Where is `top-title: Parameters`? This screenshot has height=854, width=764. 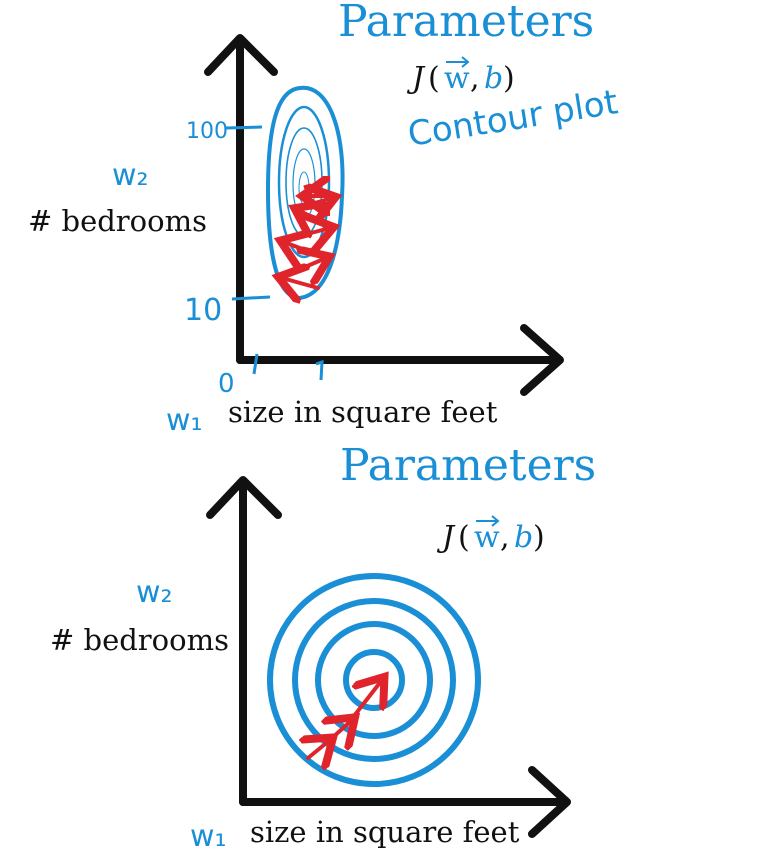 top-title: Parameters is located at coordinates (466, 23).